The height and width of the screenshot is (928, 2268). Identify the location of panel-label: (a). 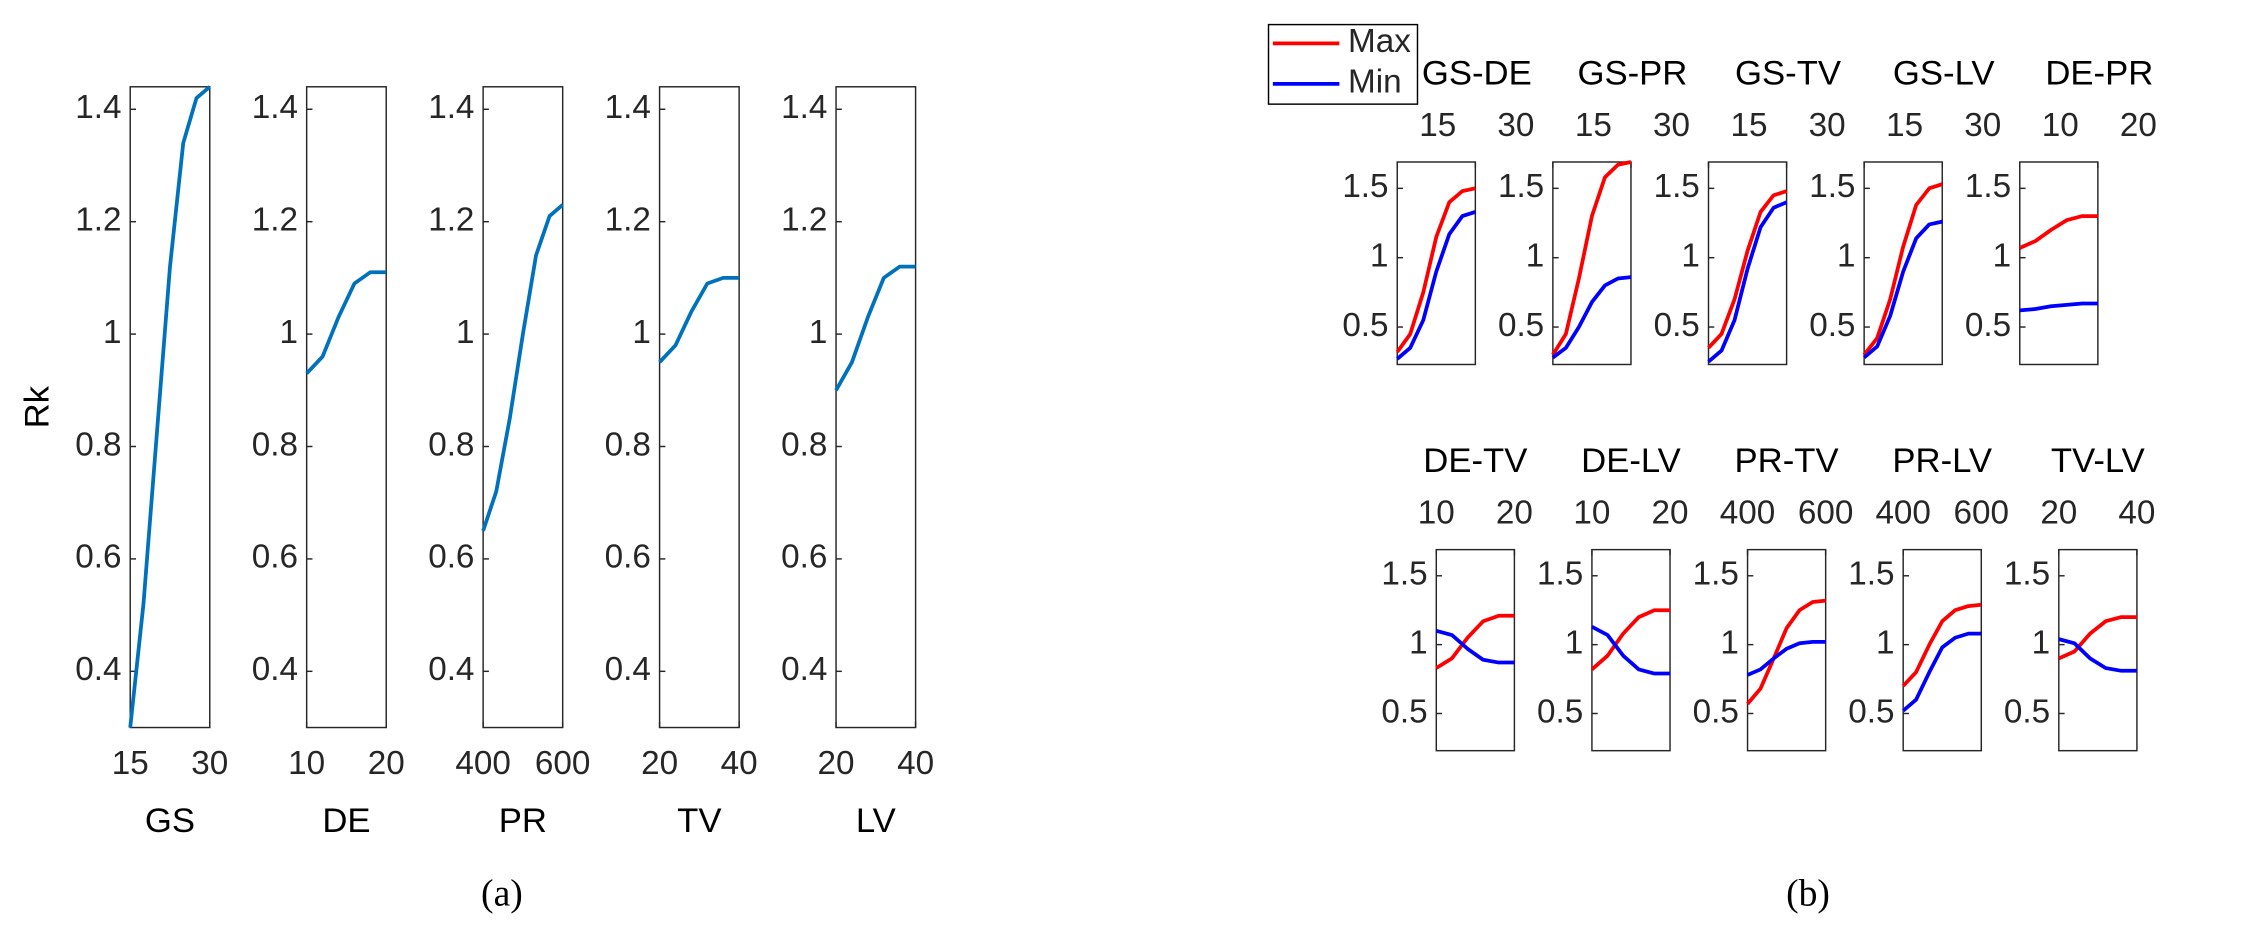
(502, 893).